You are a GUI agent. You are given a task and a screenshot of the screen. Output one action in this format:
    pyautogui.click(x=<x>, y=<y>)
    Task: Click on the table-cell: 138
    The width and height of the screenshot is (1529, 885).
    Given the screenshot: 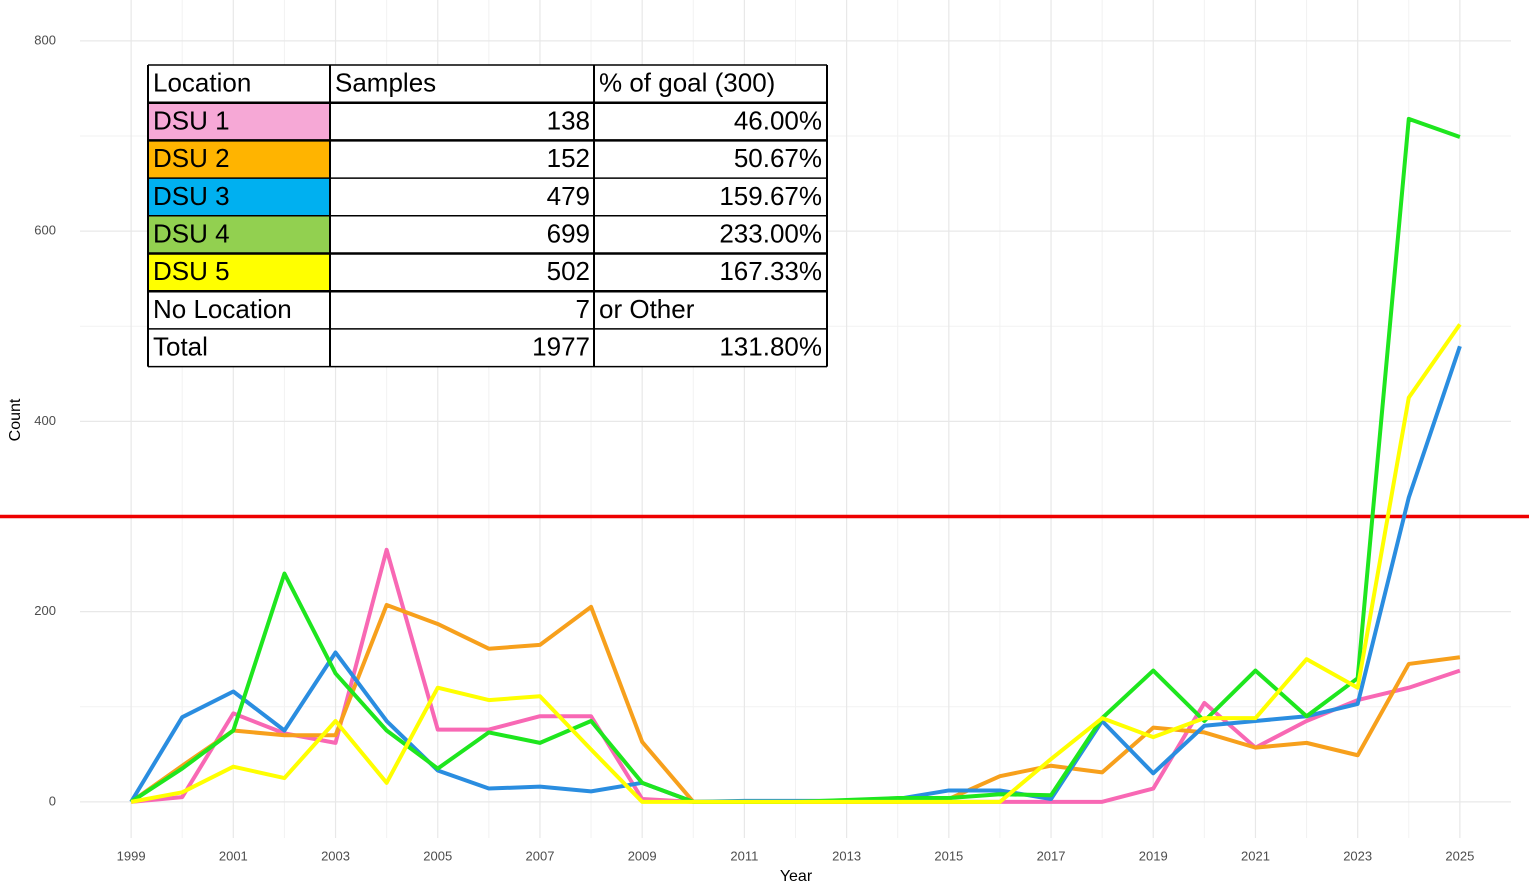 What is the action you would take?
    pyautogui.click(x=568, y=120)
    